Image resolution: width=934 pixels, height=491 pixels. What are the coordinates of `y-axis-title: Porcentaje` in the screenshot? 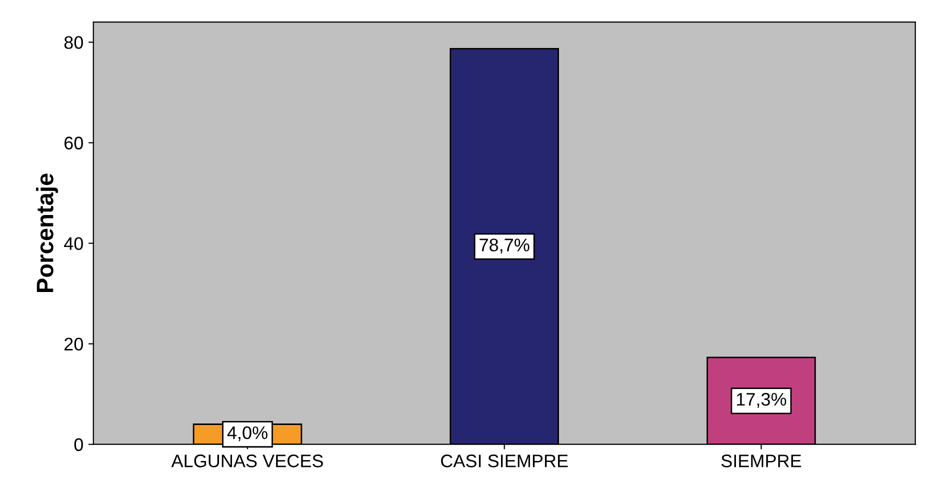 It's located at (47, 233).